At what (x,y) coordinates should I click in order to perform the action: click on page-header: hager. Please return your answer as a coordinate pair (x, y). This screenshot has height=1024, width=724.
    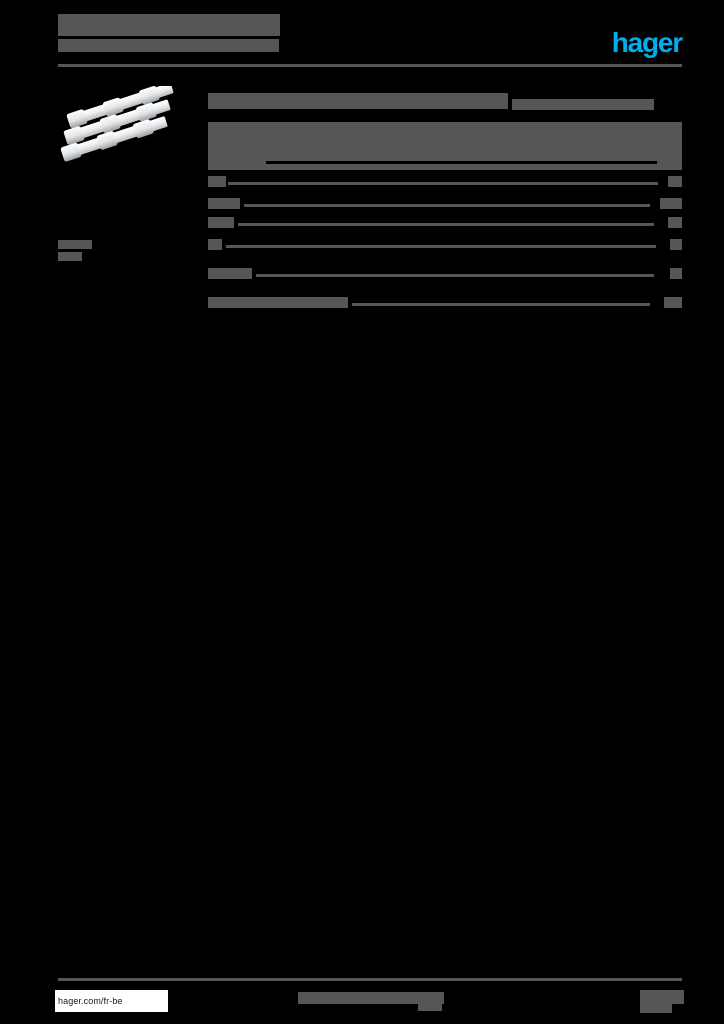
    Looking at the image, I should click on (370, 42).